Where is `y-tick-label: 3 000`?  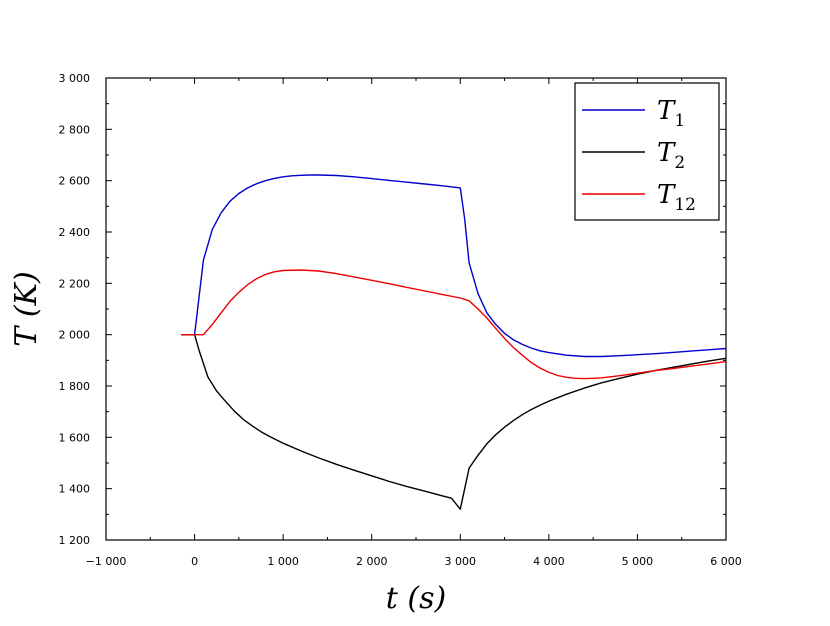
y-tick-label: 3 000 is located at coordinates (75, 78).